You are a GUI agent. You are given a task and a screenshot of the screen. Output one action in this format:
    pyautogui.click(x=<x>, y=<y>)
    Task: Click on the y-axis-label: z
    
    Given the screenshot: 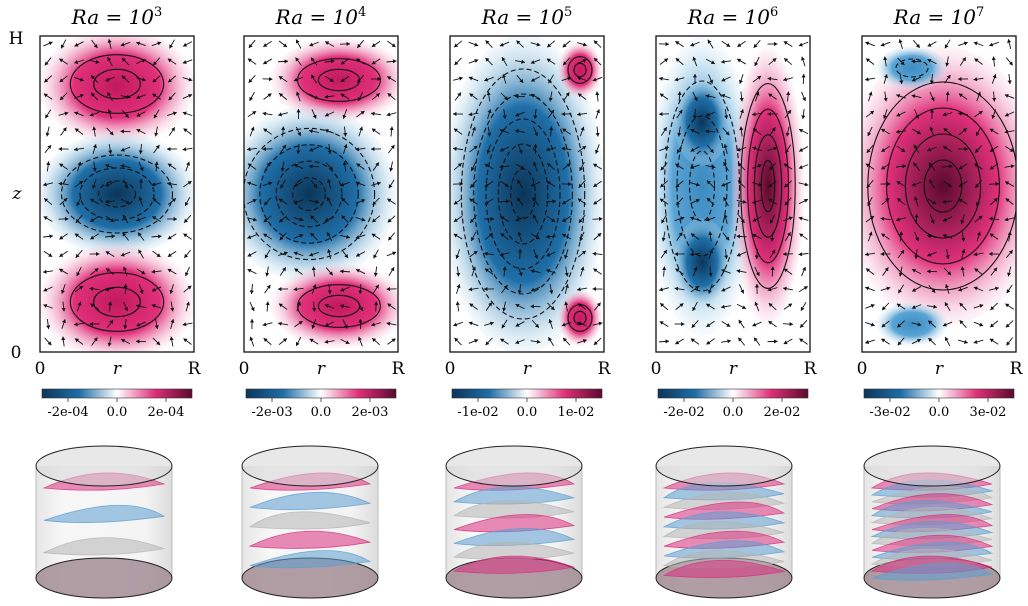 What is the action you would take?
    pyautogui.click(x=17, y=194)
    